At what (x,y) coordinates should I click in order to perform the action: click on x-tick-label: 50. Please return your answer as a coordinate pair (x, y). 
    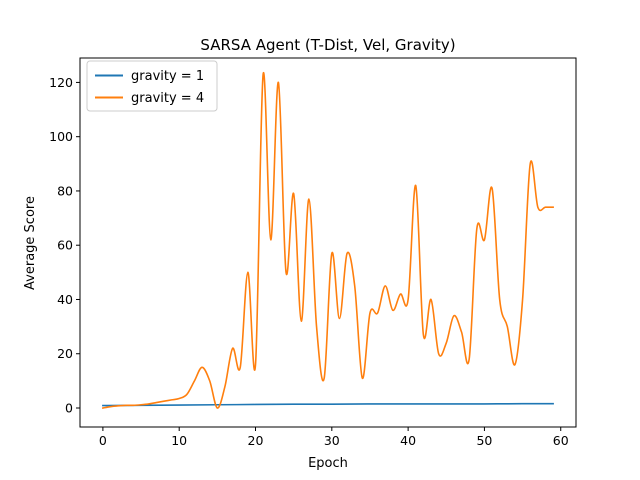
    Looking at the image, I should click on (484, 440).